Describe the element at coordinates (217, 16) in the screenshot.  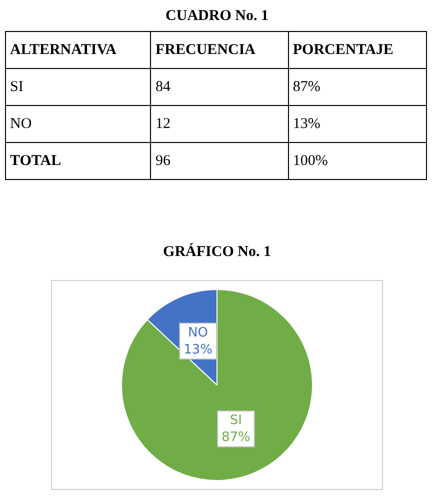
I see `text: CUADRO No. 1` at that location.